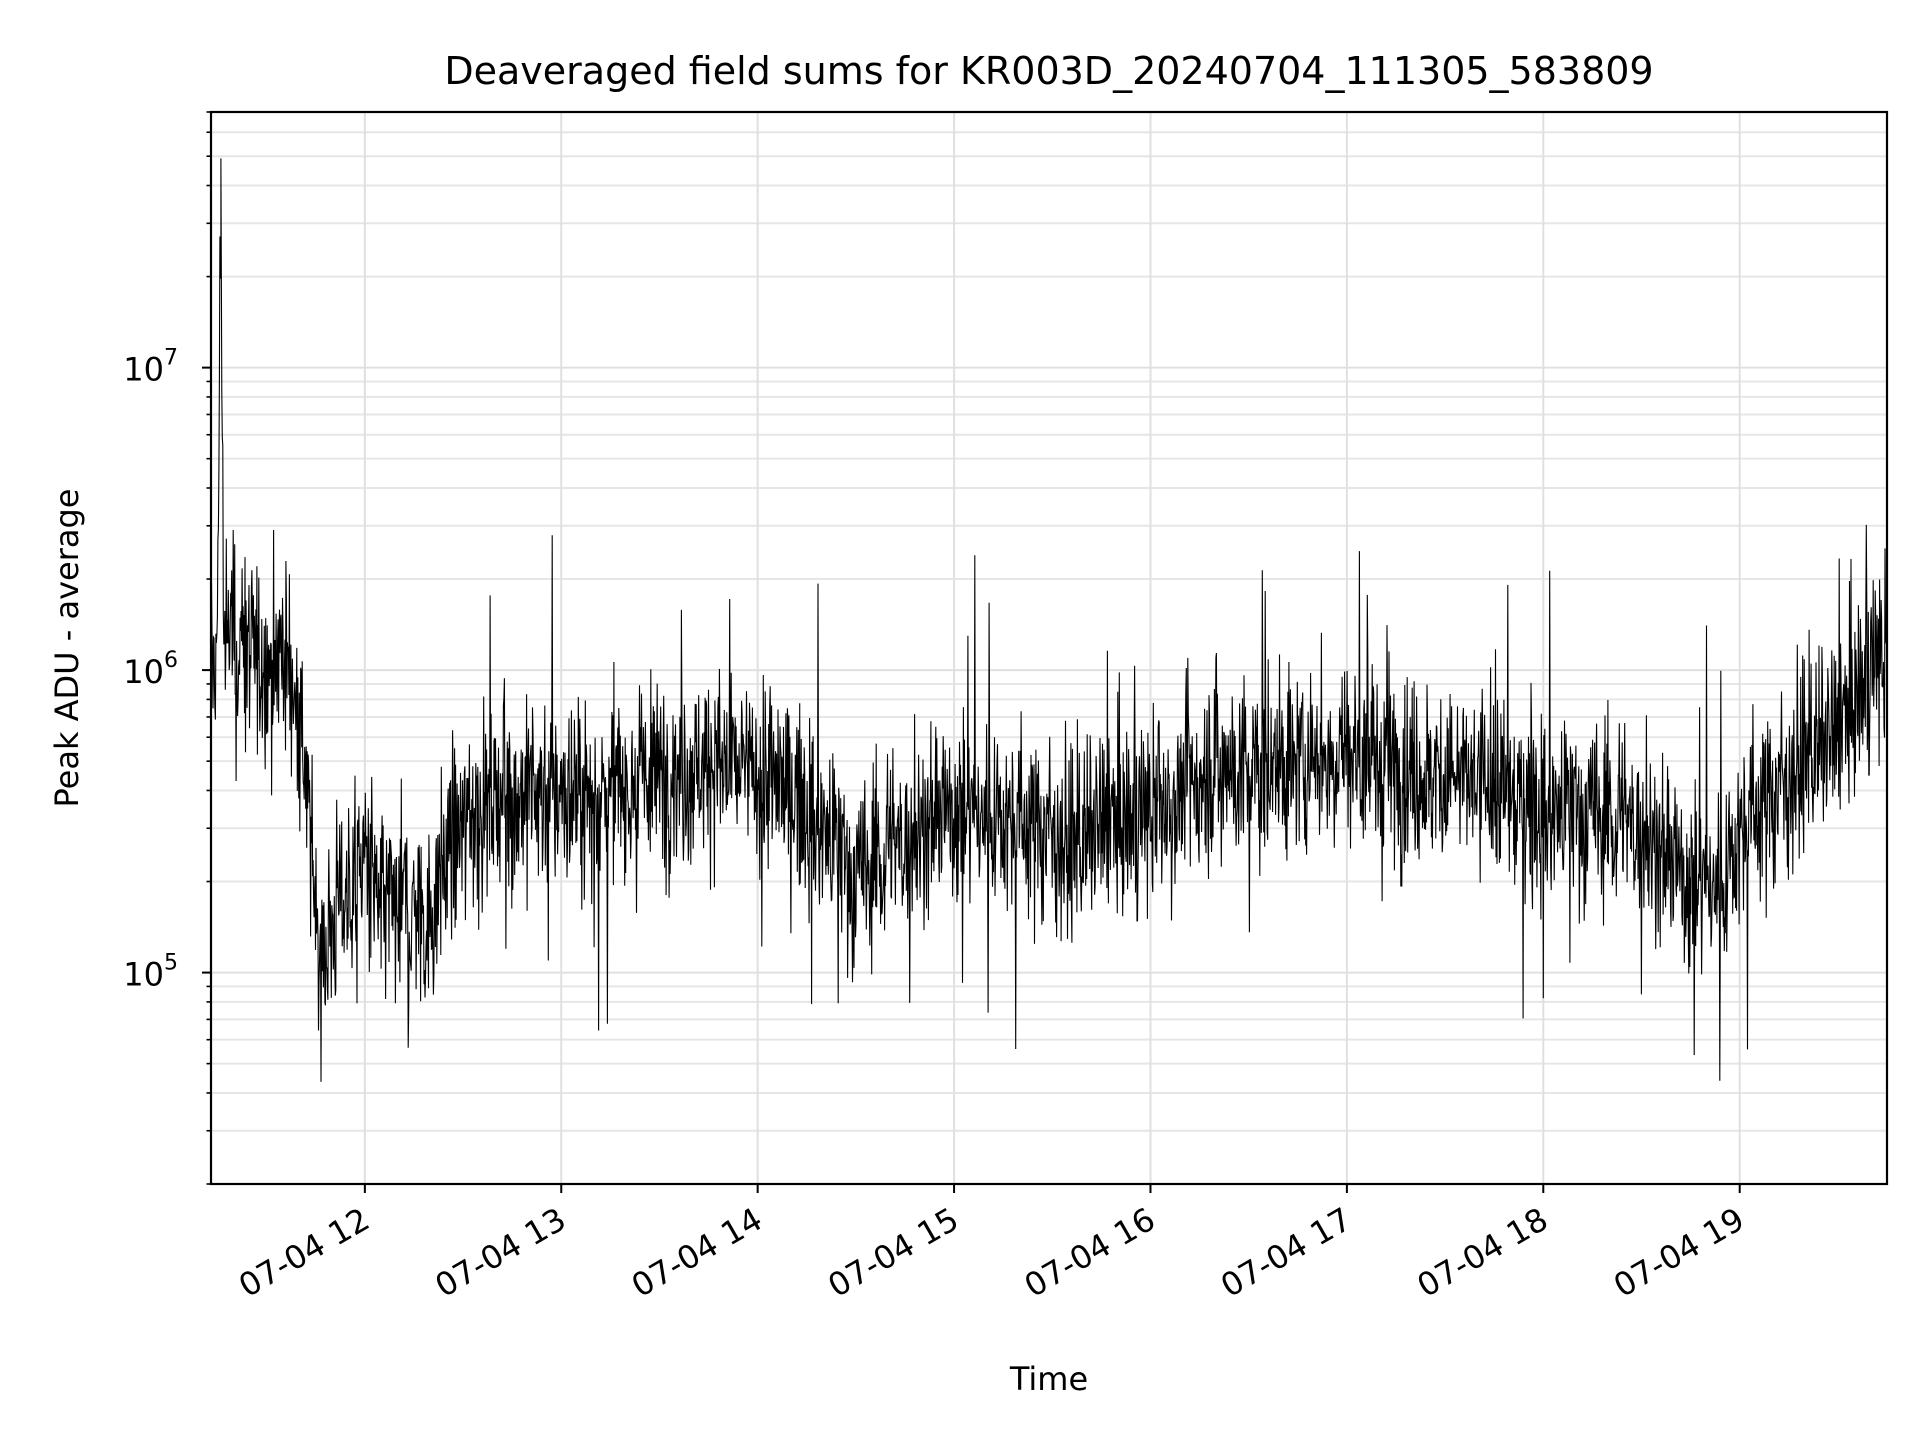 Image resolution: width=1920 pixels, height=1440 pixels. What do you see at coordinates (1048, 1379) in the screenshot?
I see `x-axis-label: Time` at bounding box center [1048, 1379].